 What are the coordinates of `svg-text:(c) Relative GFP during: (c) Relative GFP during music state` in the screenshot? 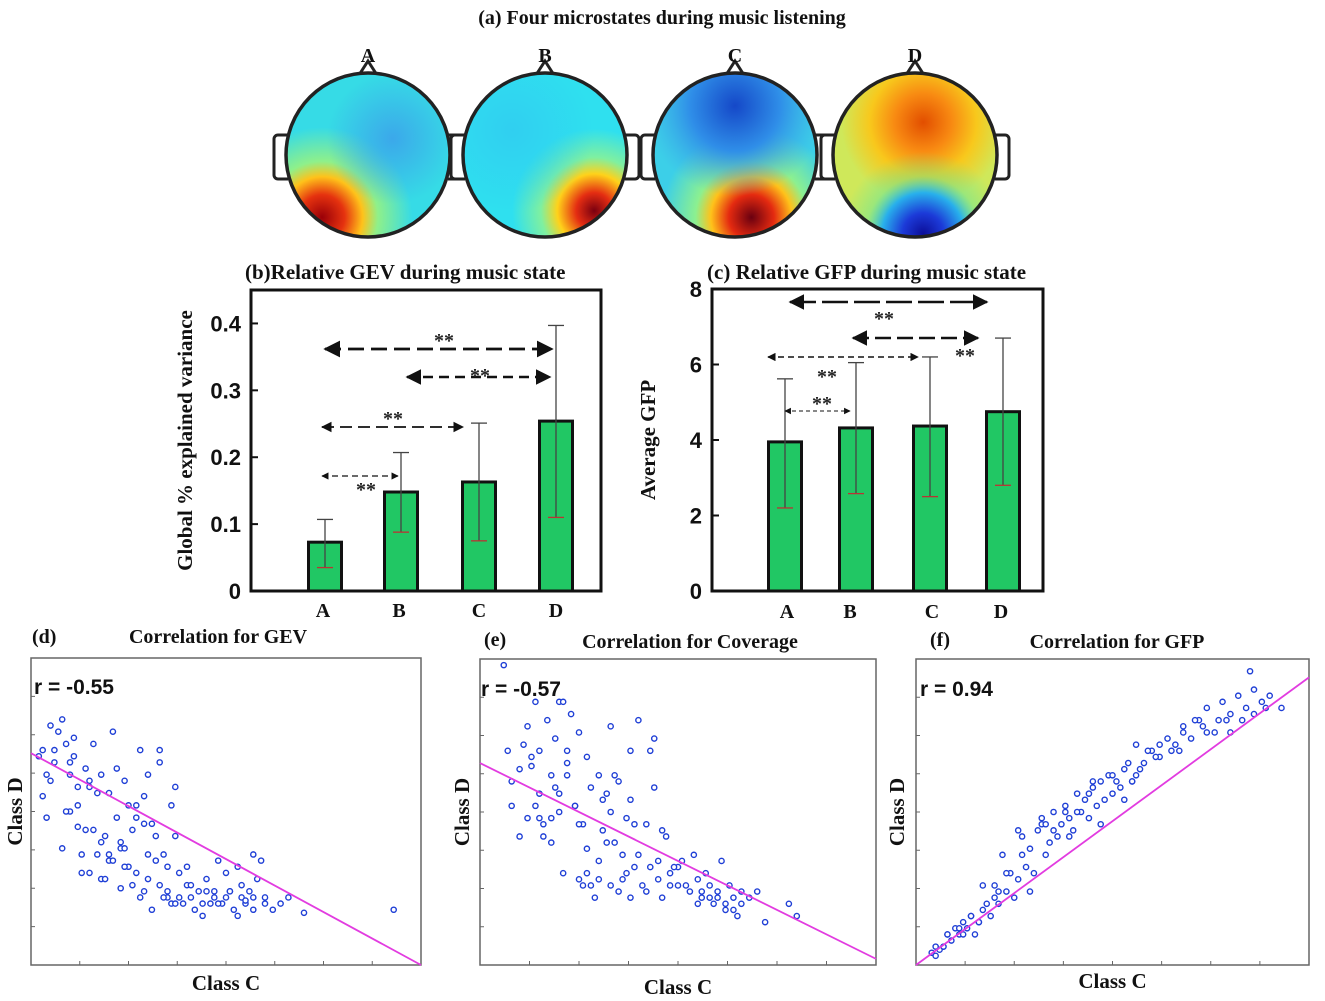 It's located at (866, 272).